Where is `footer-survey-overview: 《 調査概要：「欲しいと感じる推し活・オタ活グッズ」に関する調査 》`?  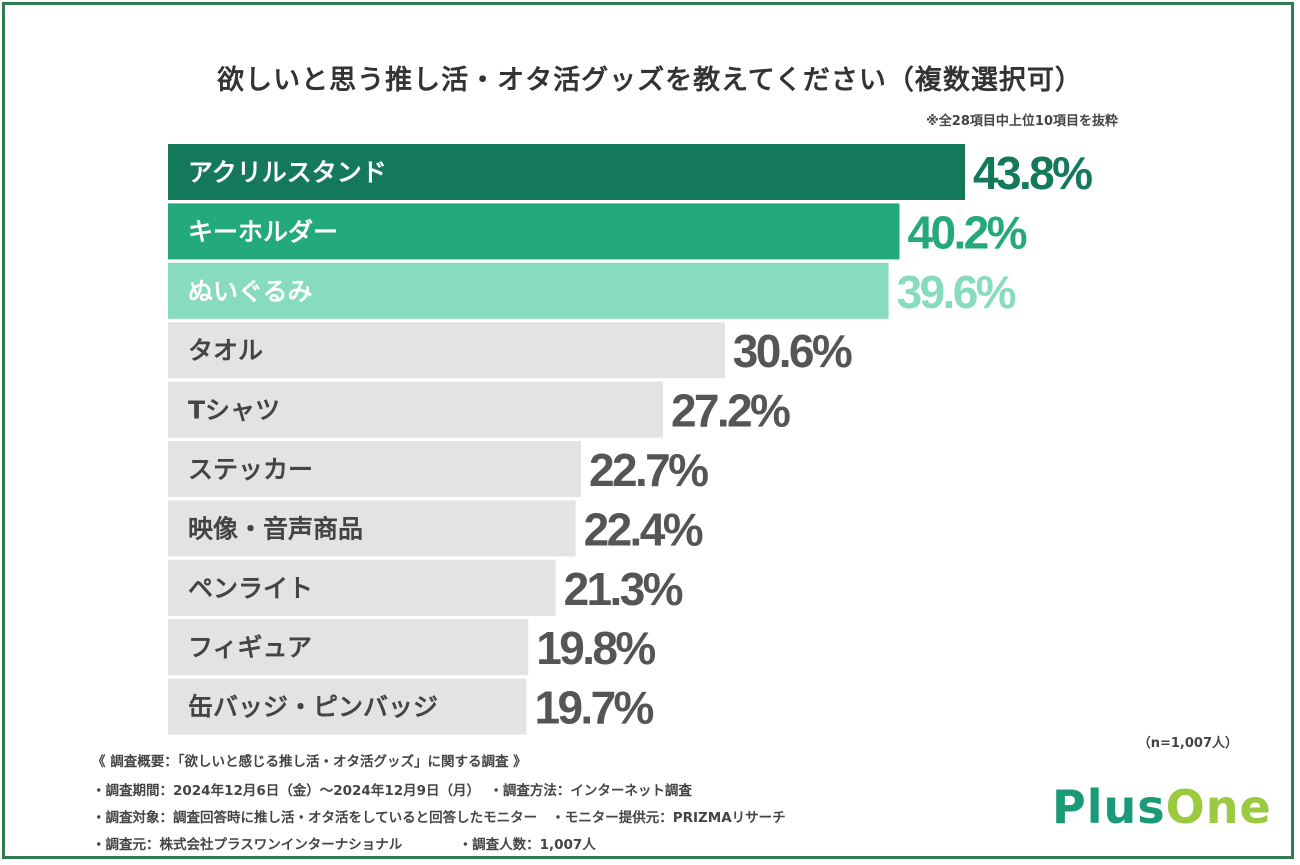 footer-survey-overview: 《 調査概要：「欲しいと感じる推し活・オタ活グッズ」に関する調査 》 is located at coordinates (309, 762).